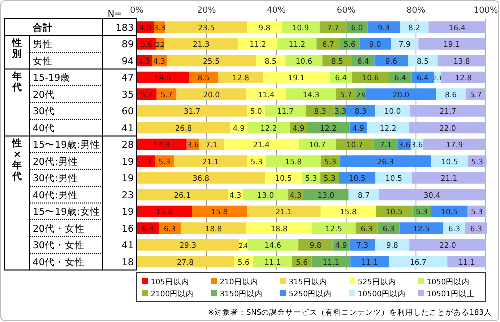  What do you see at coordinates (44, 112) in the screenshot?
I see `y-tick-label: 30代` at bounding box center [44, 112].